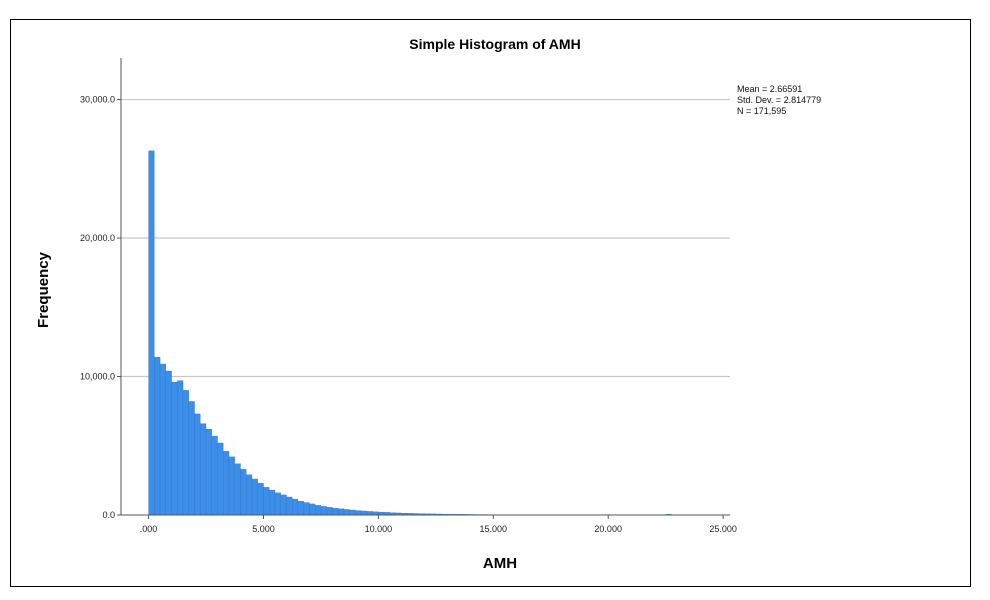  I want to click on y-tick-label-2: 20,000.0, so click(97, 238).